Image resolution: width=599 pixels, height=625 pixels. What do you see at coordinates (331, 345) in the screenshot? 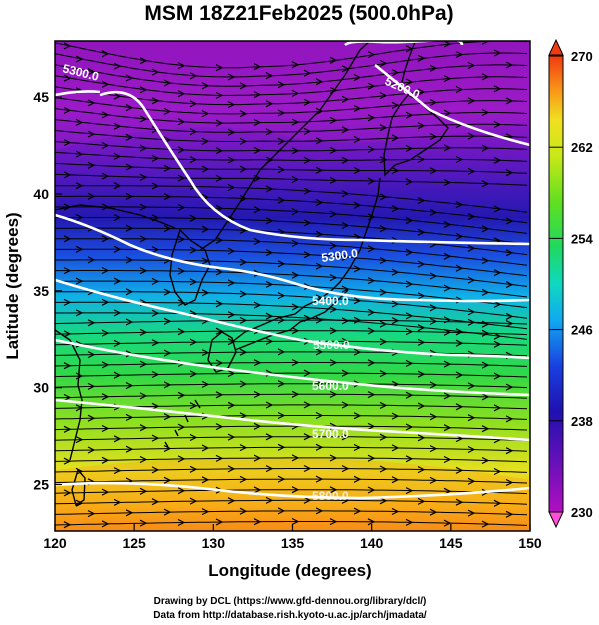
I see `contour-label-5500: 5500.0` at bounding box center [331, 345].